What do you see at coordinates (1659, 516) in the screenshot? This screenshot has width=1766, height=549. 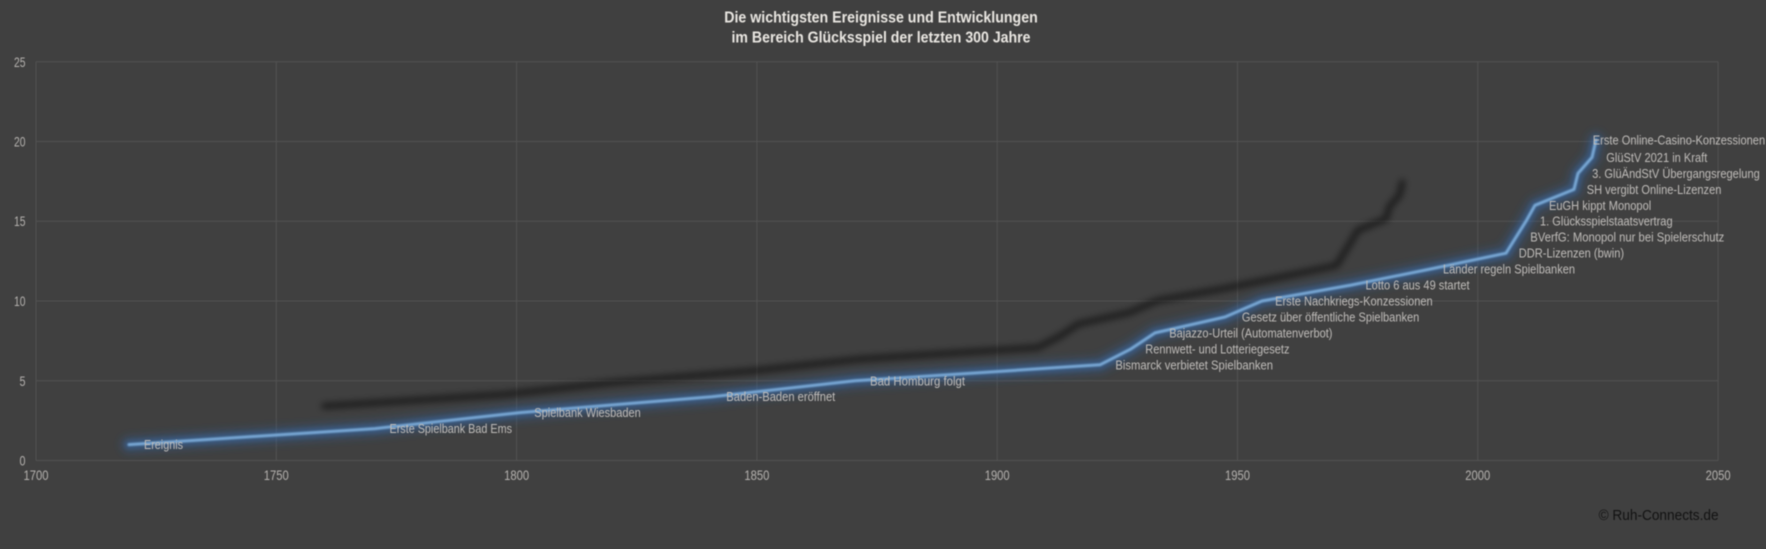 I see `svg-text: © Ruh-Connects.de` at bounding box center [1659, 516].